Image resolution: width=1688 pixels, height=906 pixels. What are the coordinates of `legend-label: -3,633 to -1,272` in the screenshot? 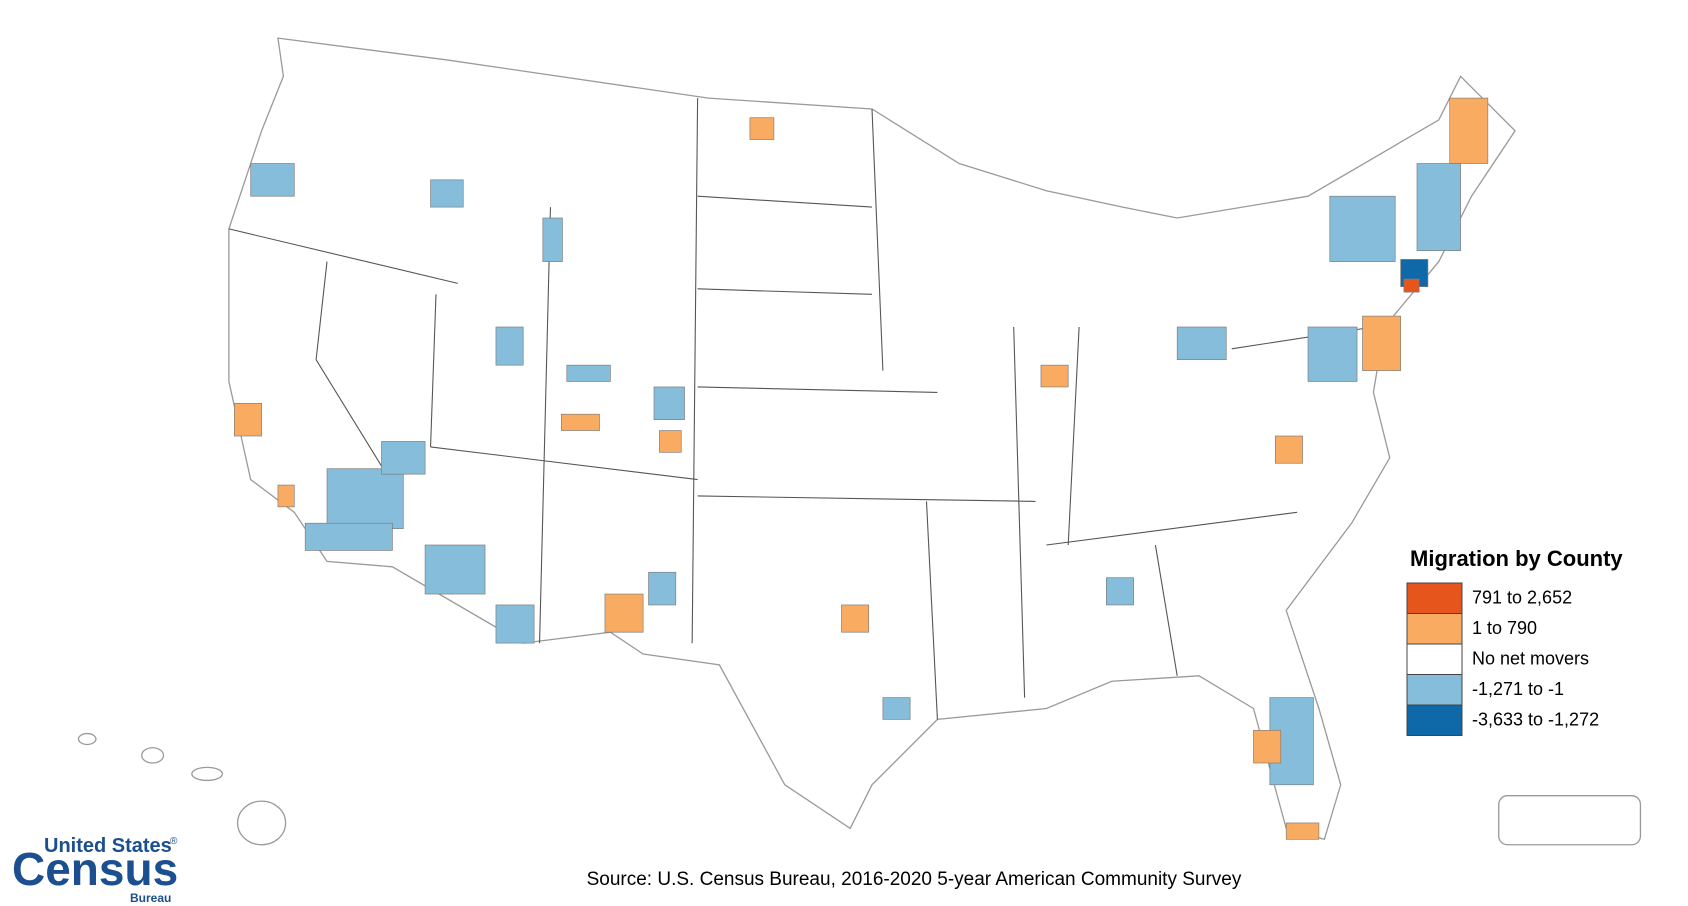 It's located at (1535, 719).